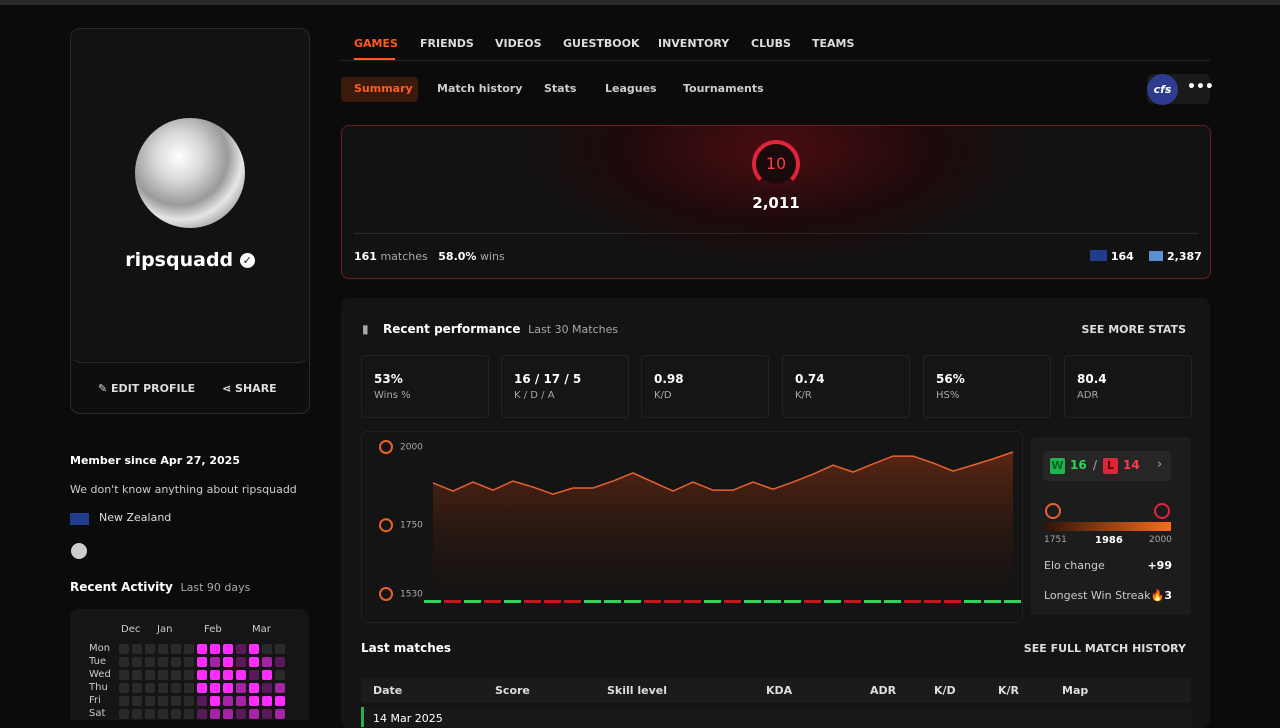 The width and height of the screenshot is (1280, 728). What do you see at coordinates (1131, 465) in the screenshot?
I see `losses: 14` at bounding box center [1131, 465].